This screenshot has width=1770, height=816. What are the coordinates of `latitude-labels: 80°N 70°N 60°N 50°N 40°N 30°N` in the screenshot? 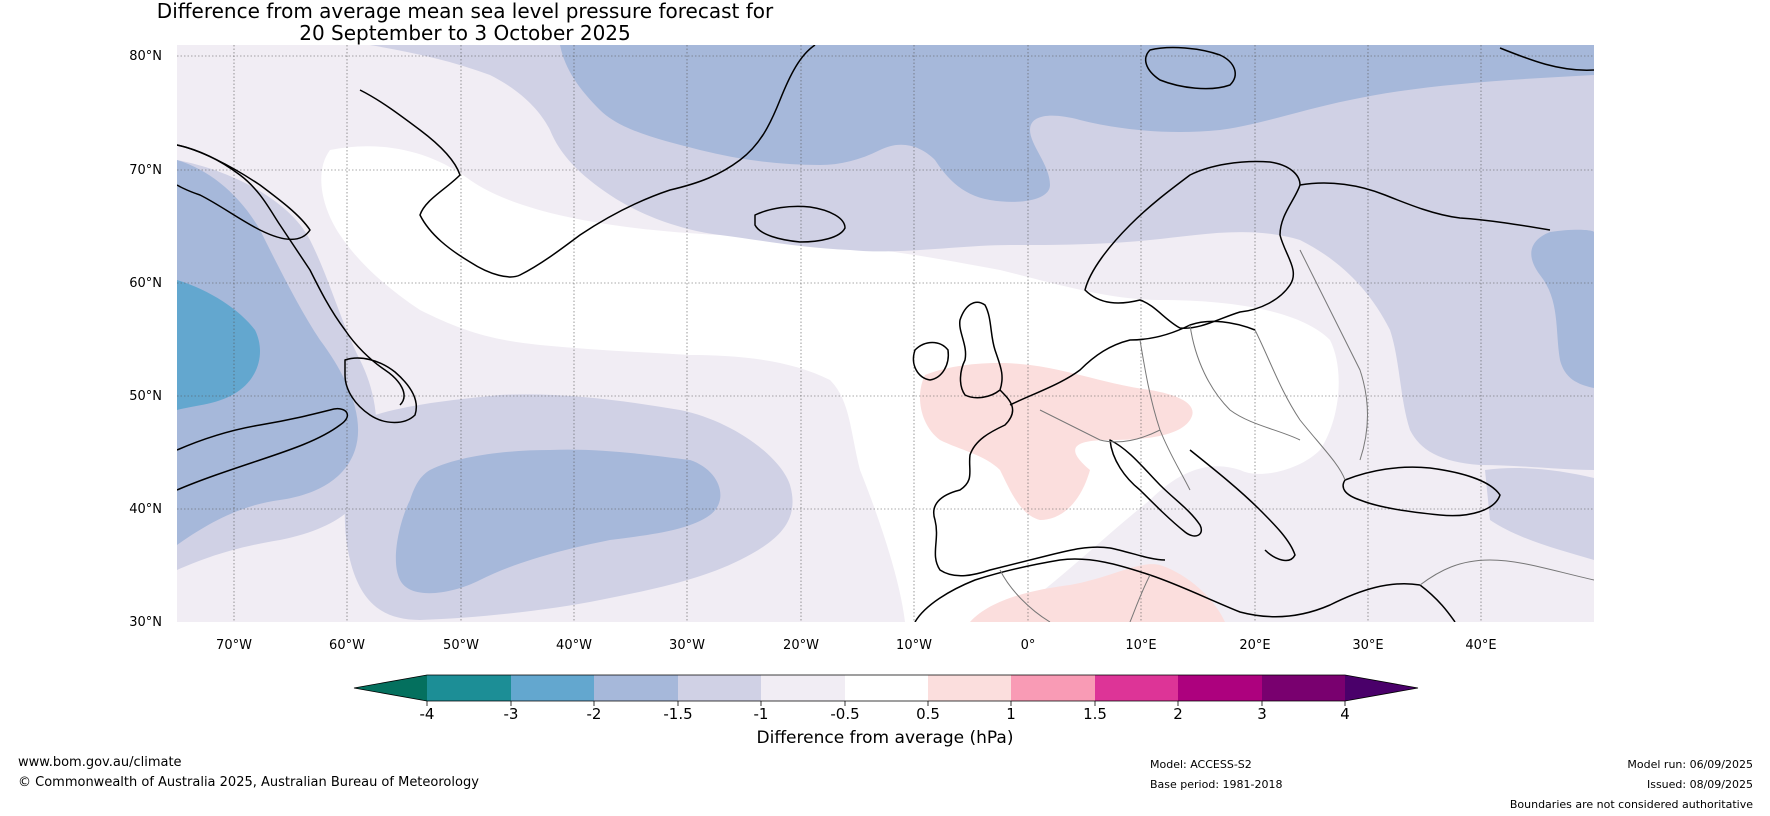 It's located at (145, 339).